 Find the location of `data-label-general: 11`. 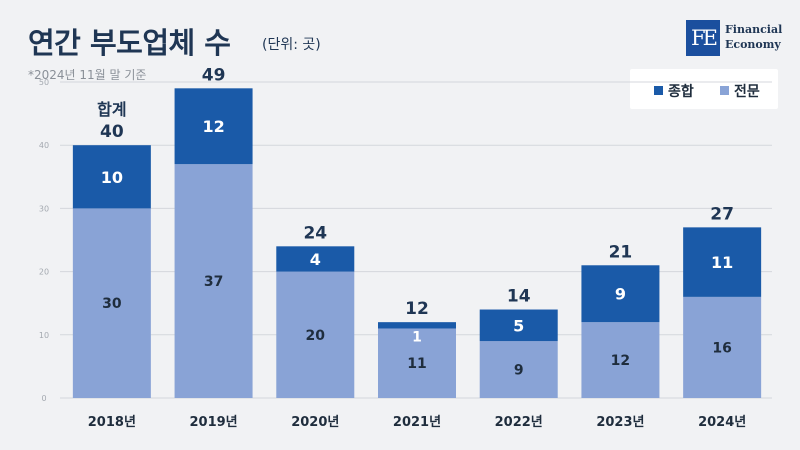

data-label-general: 11 is located at coordinates (722, 262).